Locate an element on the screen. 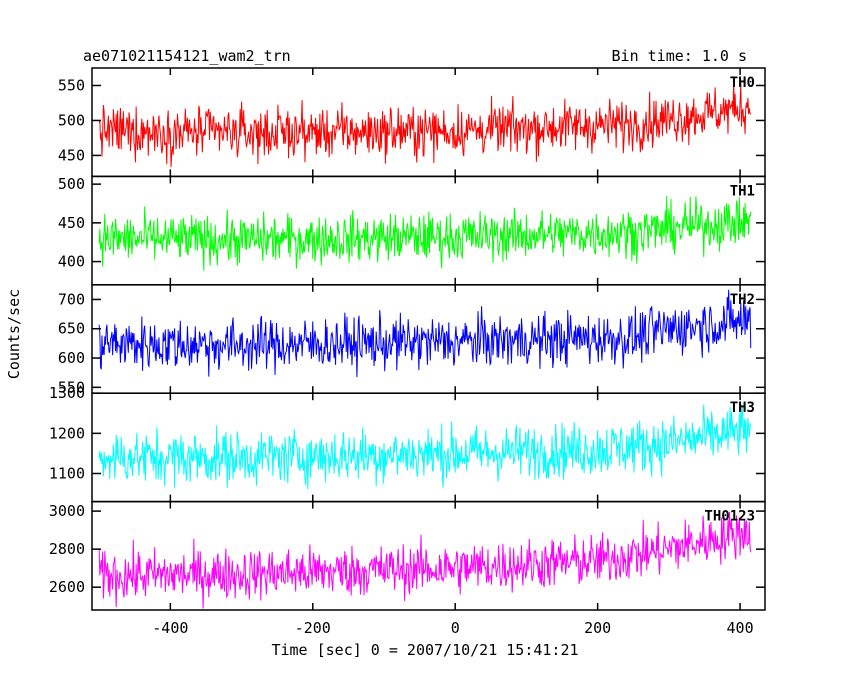 This screenshot has height=680, width=850. x-tick-label: 0 is located at coordinates (455, 628).